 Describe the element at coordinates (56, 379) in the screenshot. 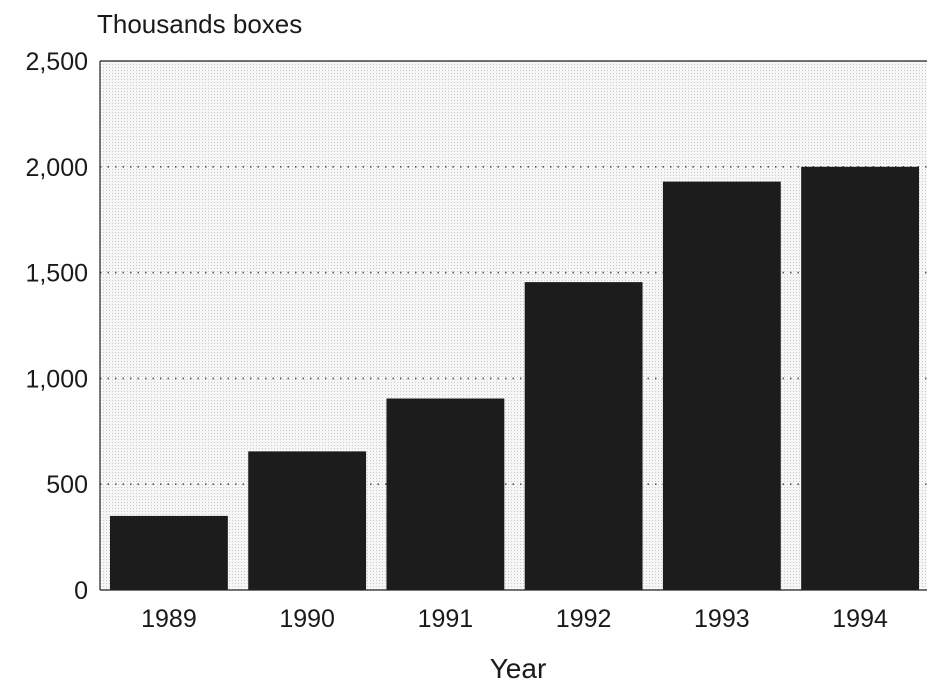

I see `y-tick-label: 1,000` at that location.